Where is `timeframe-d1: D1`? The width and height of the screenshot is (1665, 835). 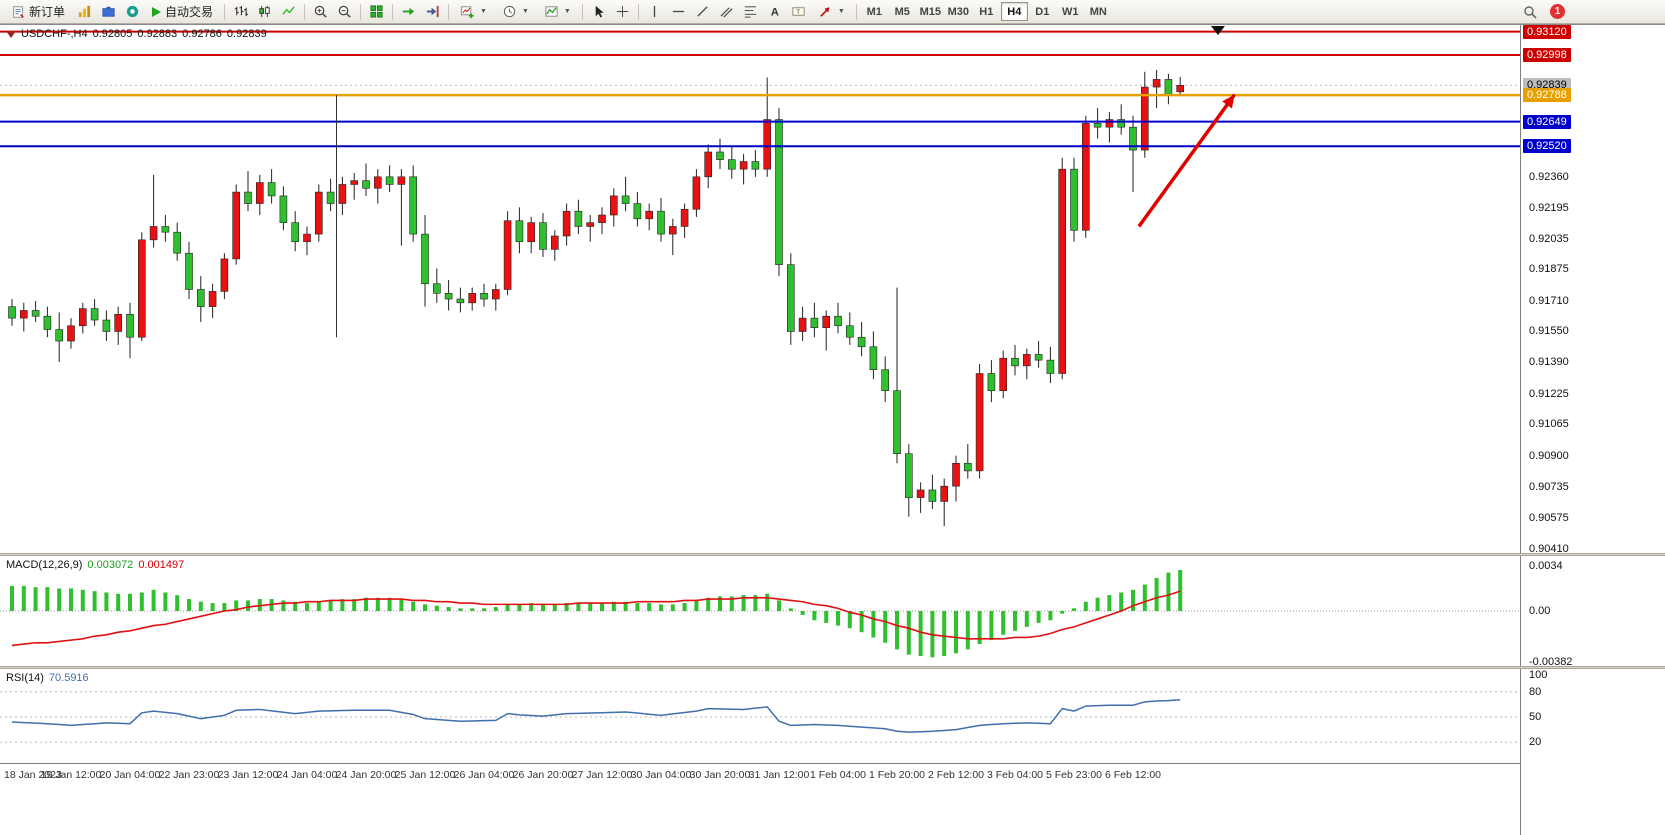
timeframe-d1: D1 is located at coordinates (1042, 11).